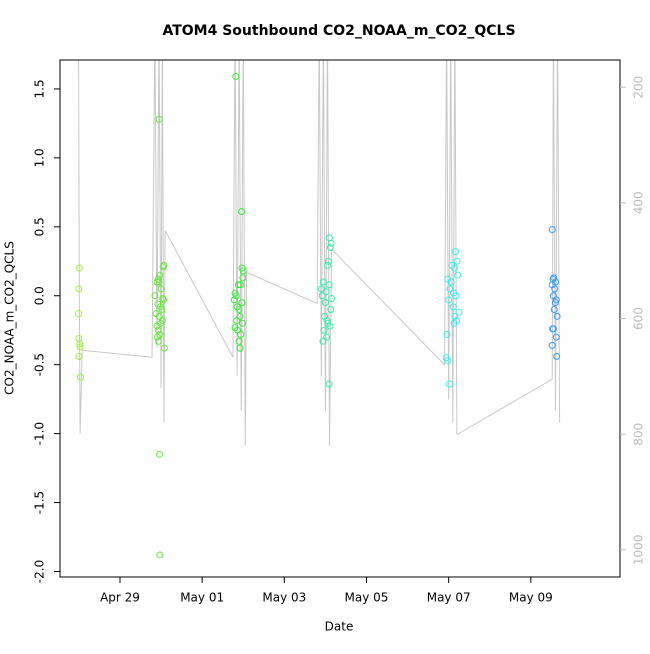  What do you see at coordinates (10, 318) in the screenshot?
I see `y-axis-title: CO2_NOAA_m_CO2_QCLS` at bounding box center [10, 318].